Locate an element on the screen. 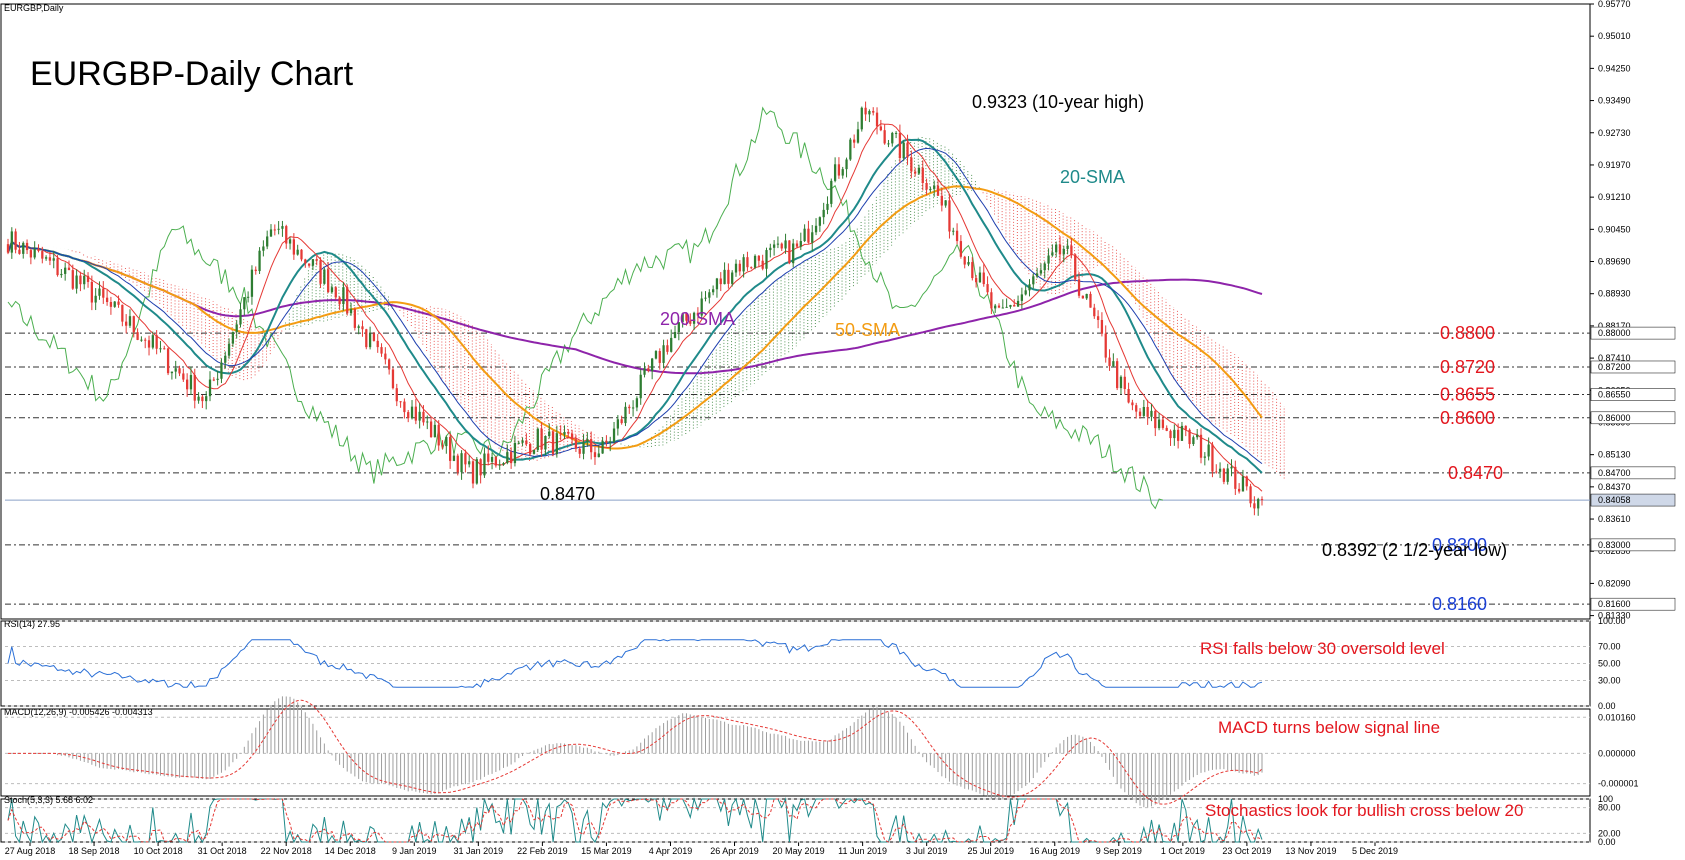 Image resolution: width=1685 pixels, height=860 pixels. annotation-0.8470-low: 0.8470 is located at coordinates (567, 494).